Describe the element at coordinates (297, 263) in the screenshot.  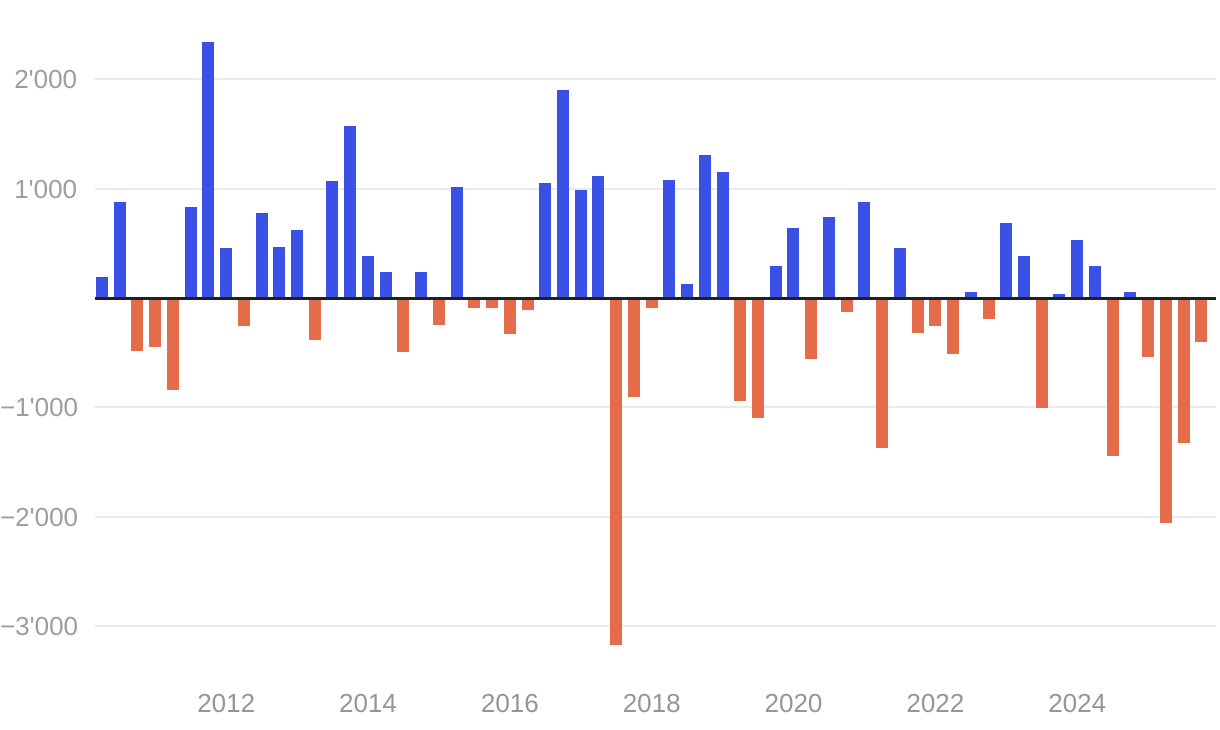
I see `bar-2013-q1` at that location.